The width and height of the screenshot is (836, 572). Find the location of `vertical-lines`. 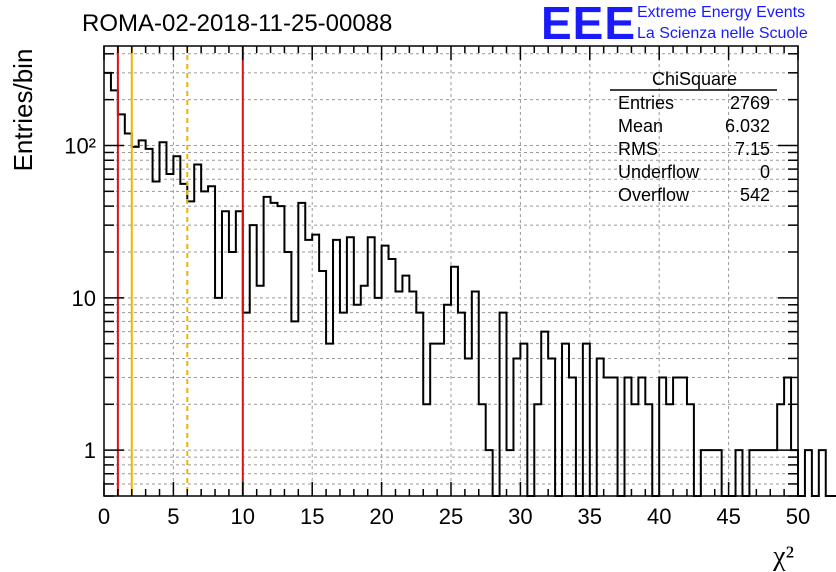

vertical-lines is located at coordinates (180, 271).